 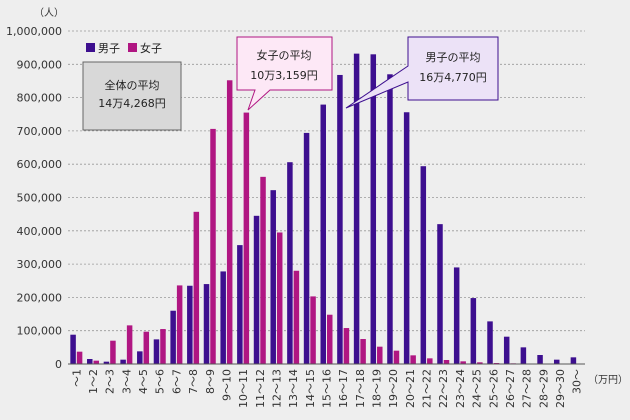 What do you see at coordinates (460, 388) in the screenshot?
I see `x-tick-label: 23～24` at bounding box center [460, 388].